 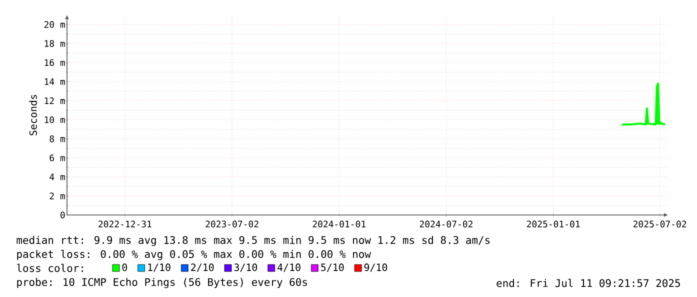 What do you see at coordinates (588, 283) in the screenshot?
I see `text: end: Fri Jul 11 09:21:57 2025` at bounding box center [588, 283].